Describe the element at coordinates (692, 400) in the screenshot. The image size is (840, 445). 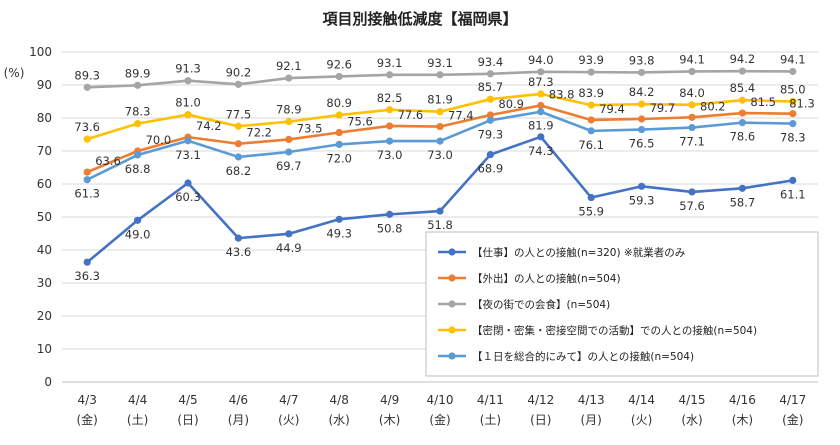
I see `x-tick-label: 4/15` at that location.